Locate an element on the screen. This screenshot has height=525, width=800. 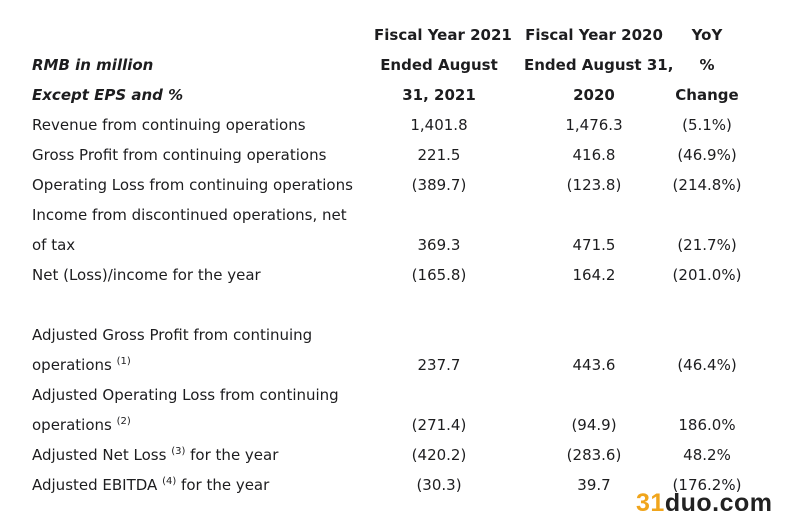
table-row-adj-gross-profit: operations (1) 237.7 443.6 (46.4%) is located at coordinates (400, 365).